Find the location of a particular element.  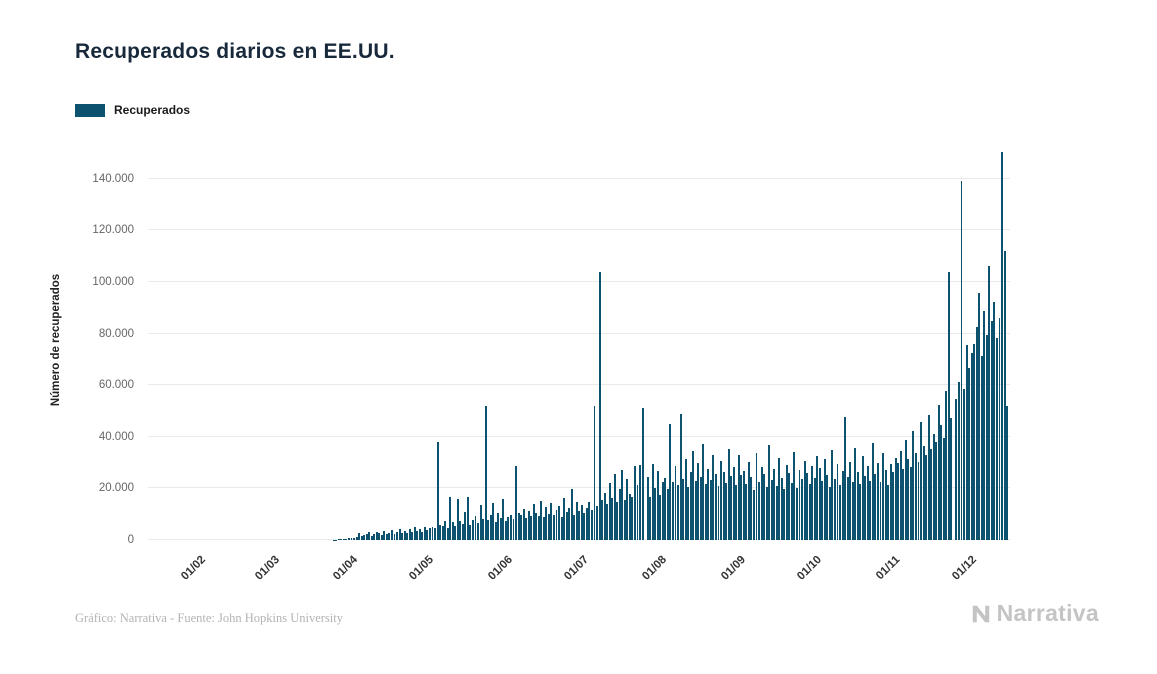

y-tick-label: 60.000 is located at coordinates (116, 385).